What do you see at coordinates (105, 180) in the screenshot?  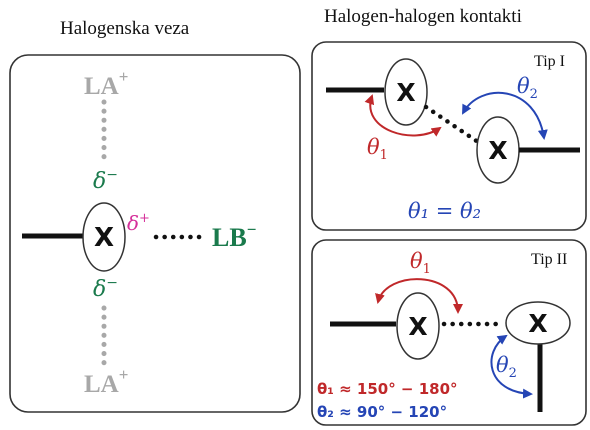 I see `delta-minus-top: δ−` at bounding box center [105, 180].